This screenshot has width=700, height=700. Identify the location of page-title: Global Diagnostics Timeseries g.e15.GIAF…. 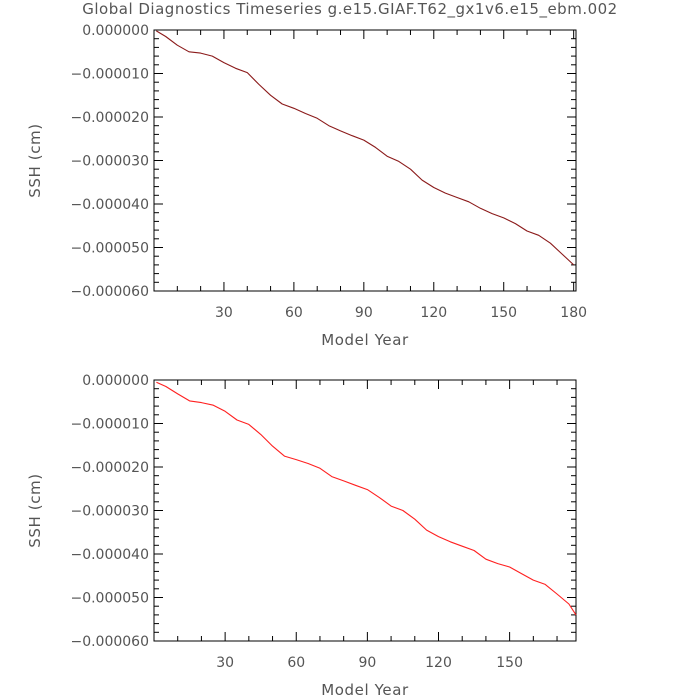
(350, 9).